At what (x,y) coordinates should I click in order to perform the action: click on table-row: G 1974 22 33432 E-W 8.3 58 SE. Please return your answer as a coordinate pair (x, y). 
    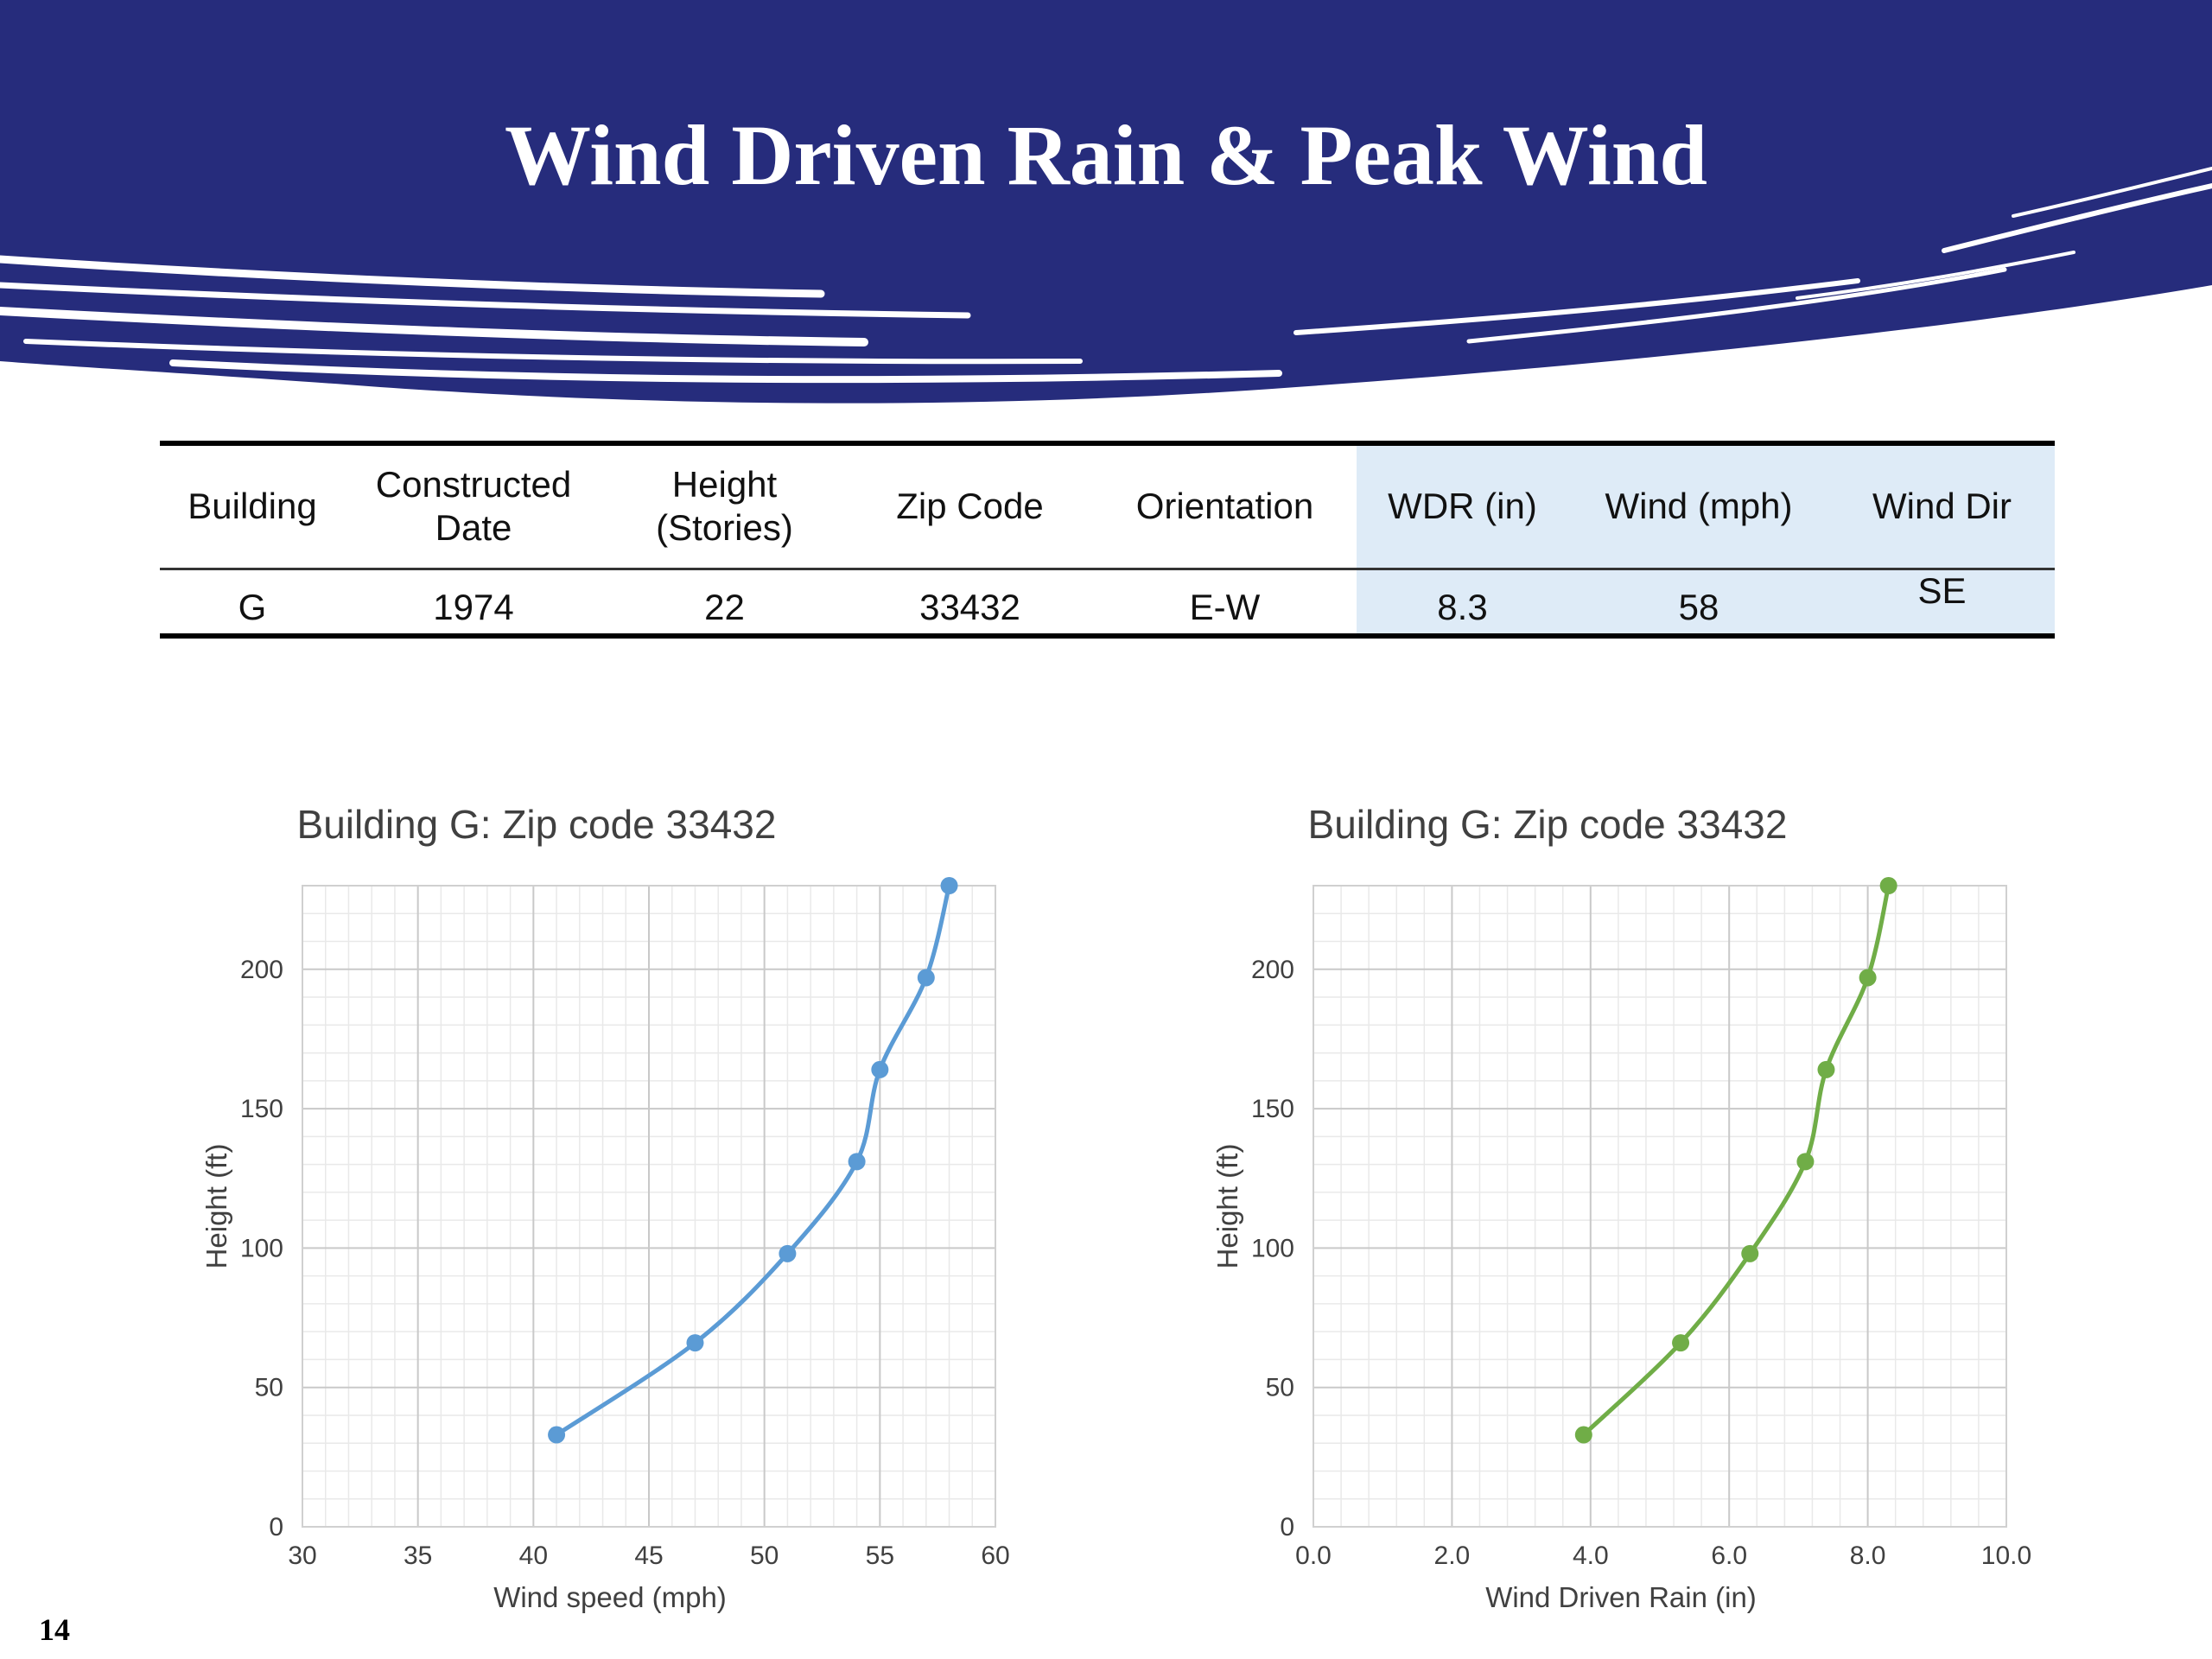
    Looking at the image, I should click on (1107, 604).